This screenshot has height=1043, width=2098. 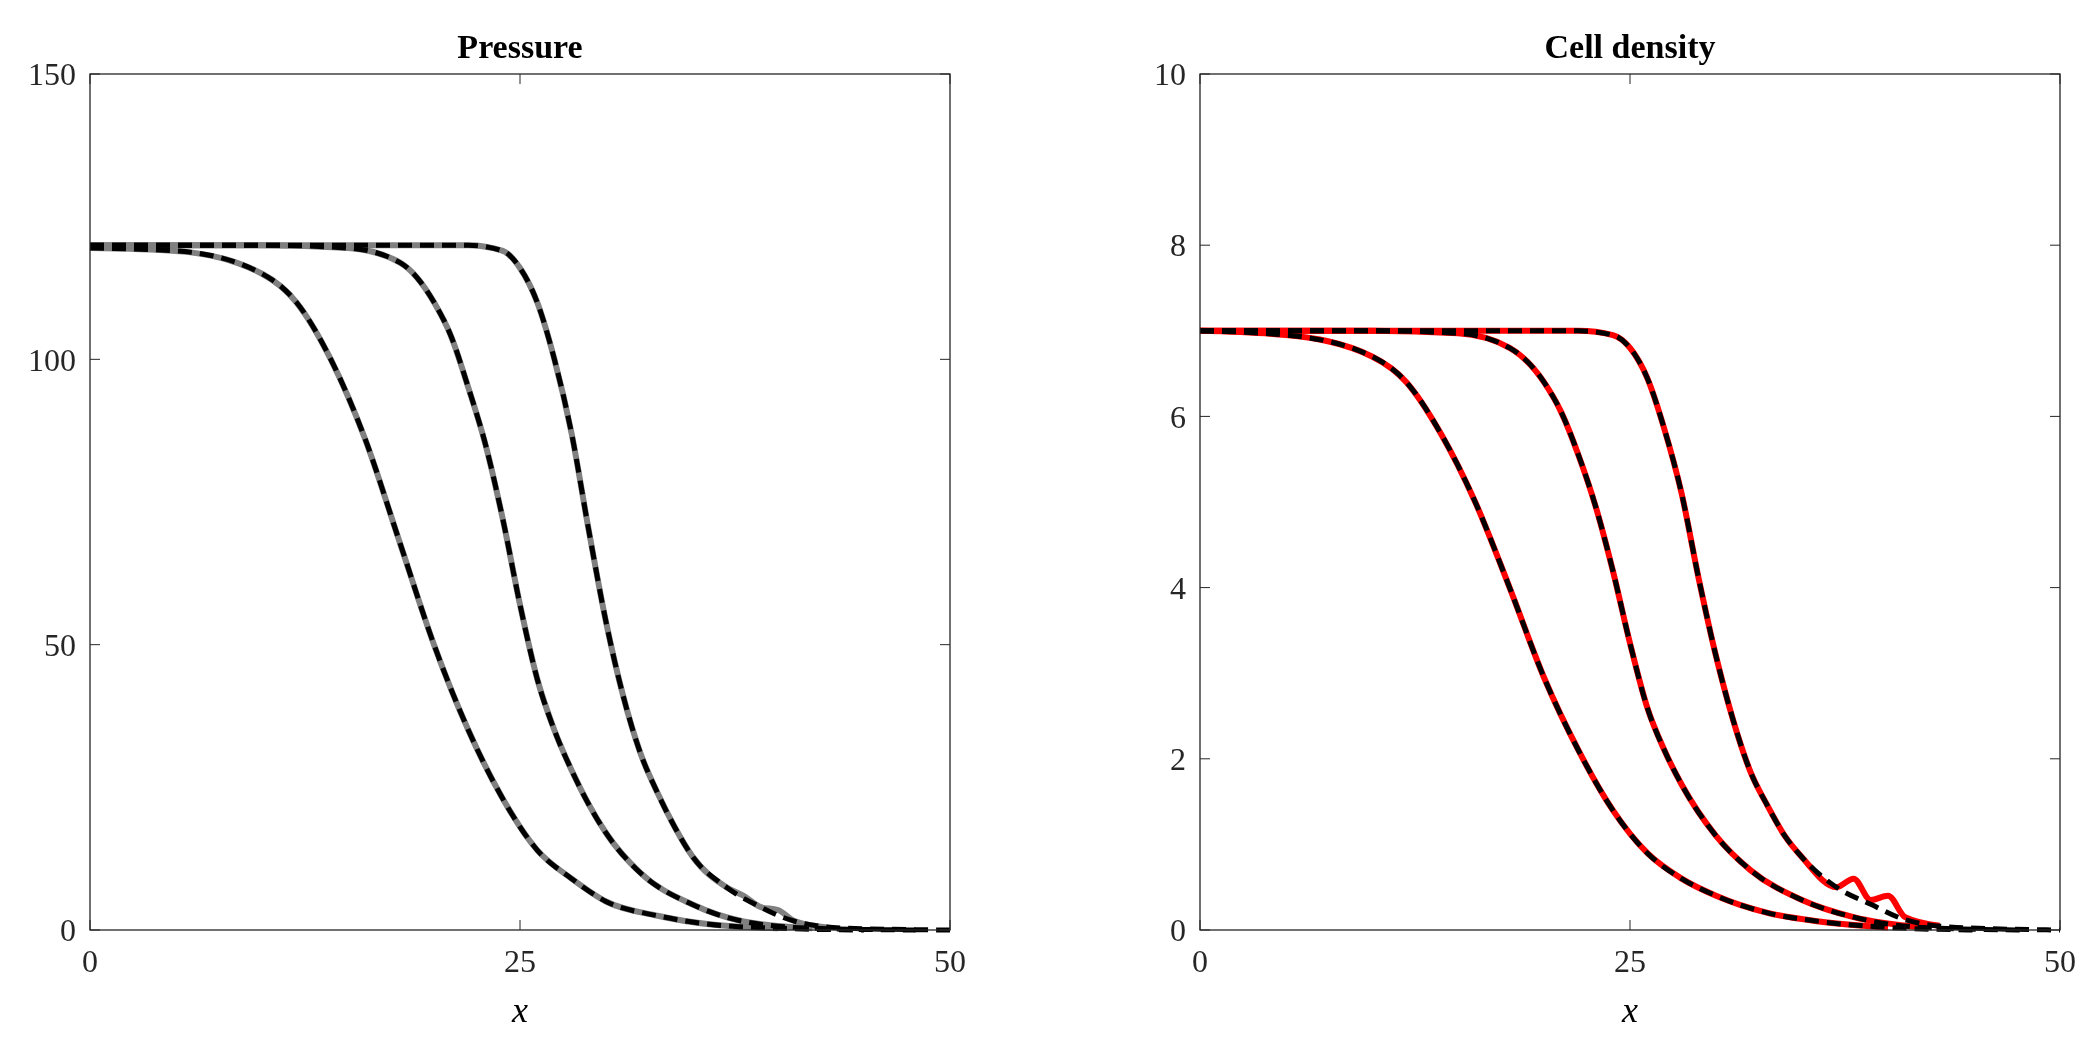 I want to click on y-tick-label: 6, so click(x=1178, y=416).